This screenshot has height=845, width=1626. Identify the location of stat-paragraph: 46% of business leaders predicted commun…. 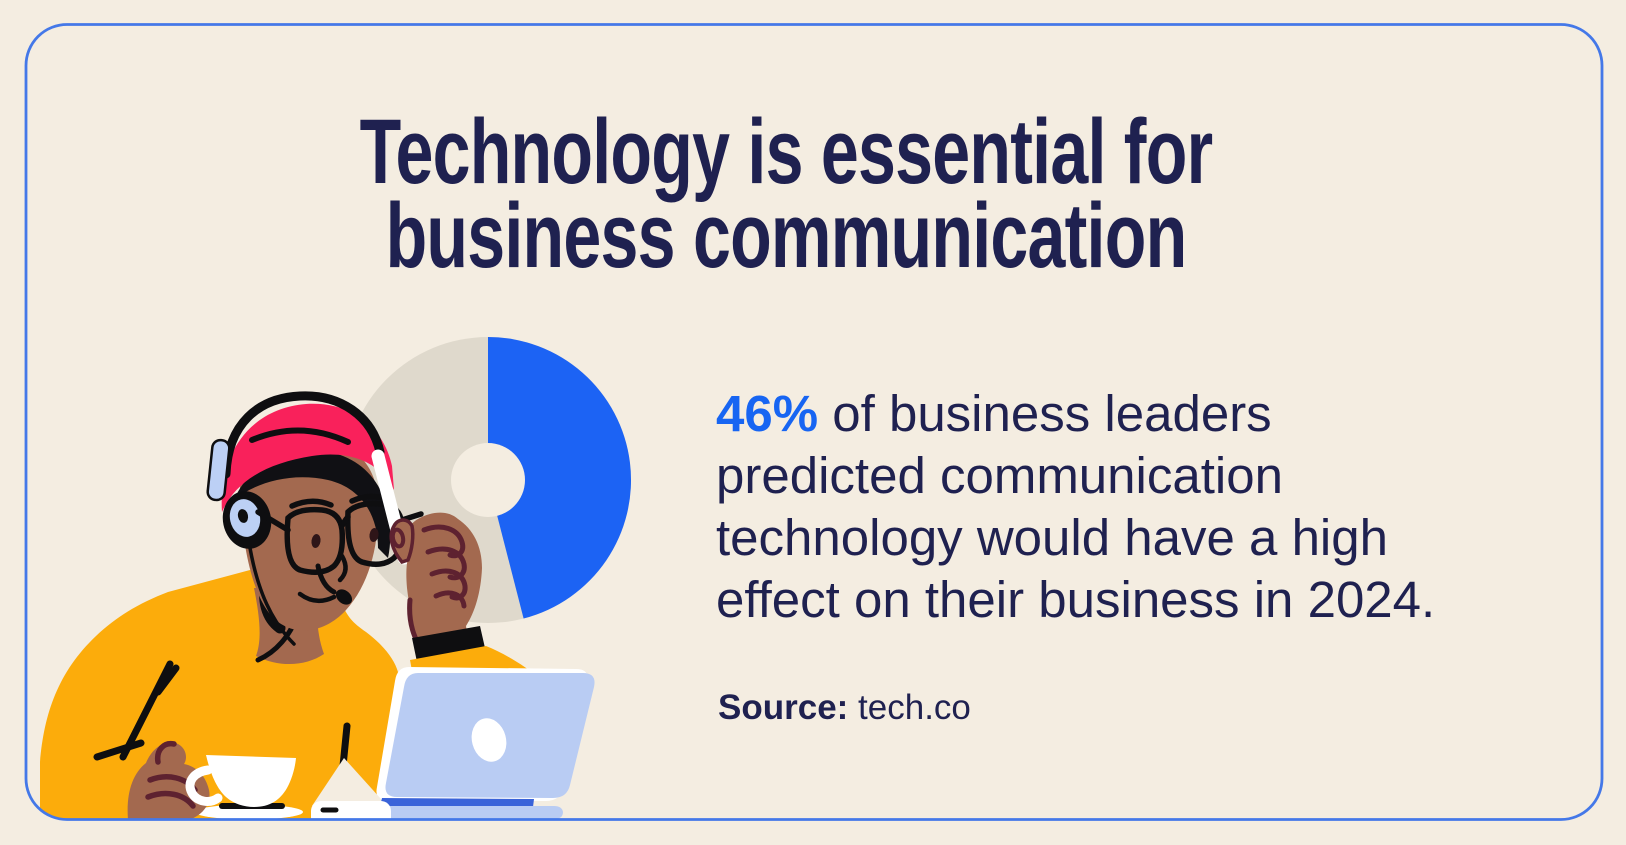
(1091, 507).